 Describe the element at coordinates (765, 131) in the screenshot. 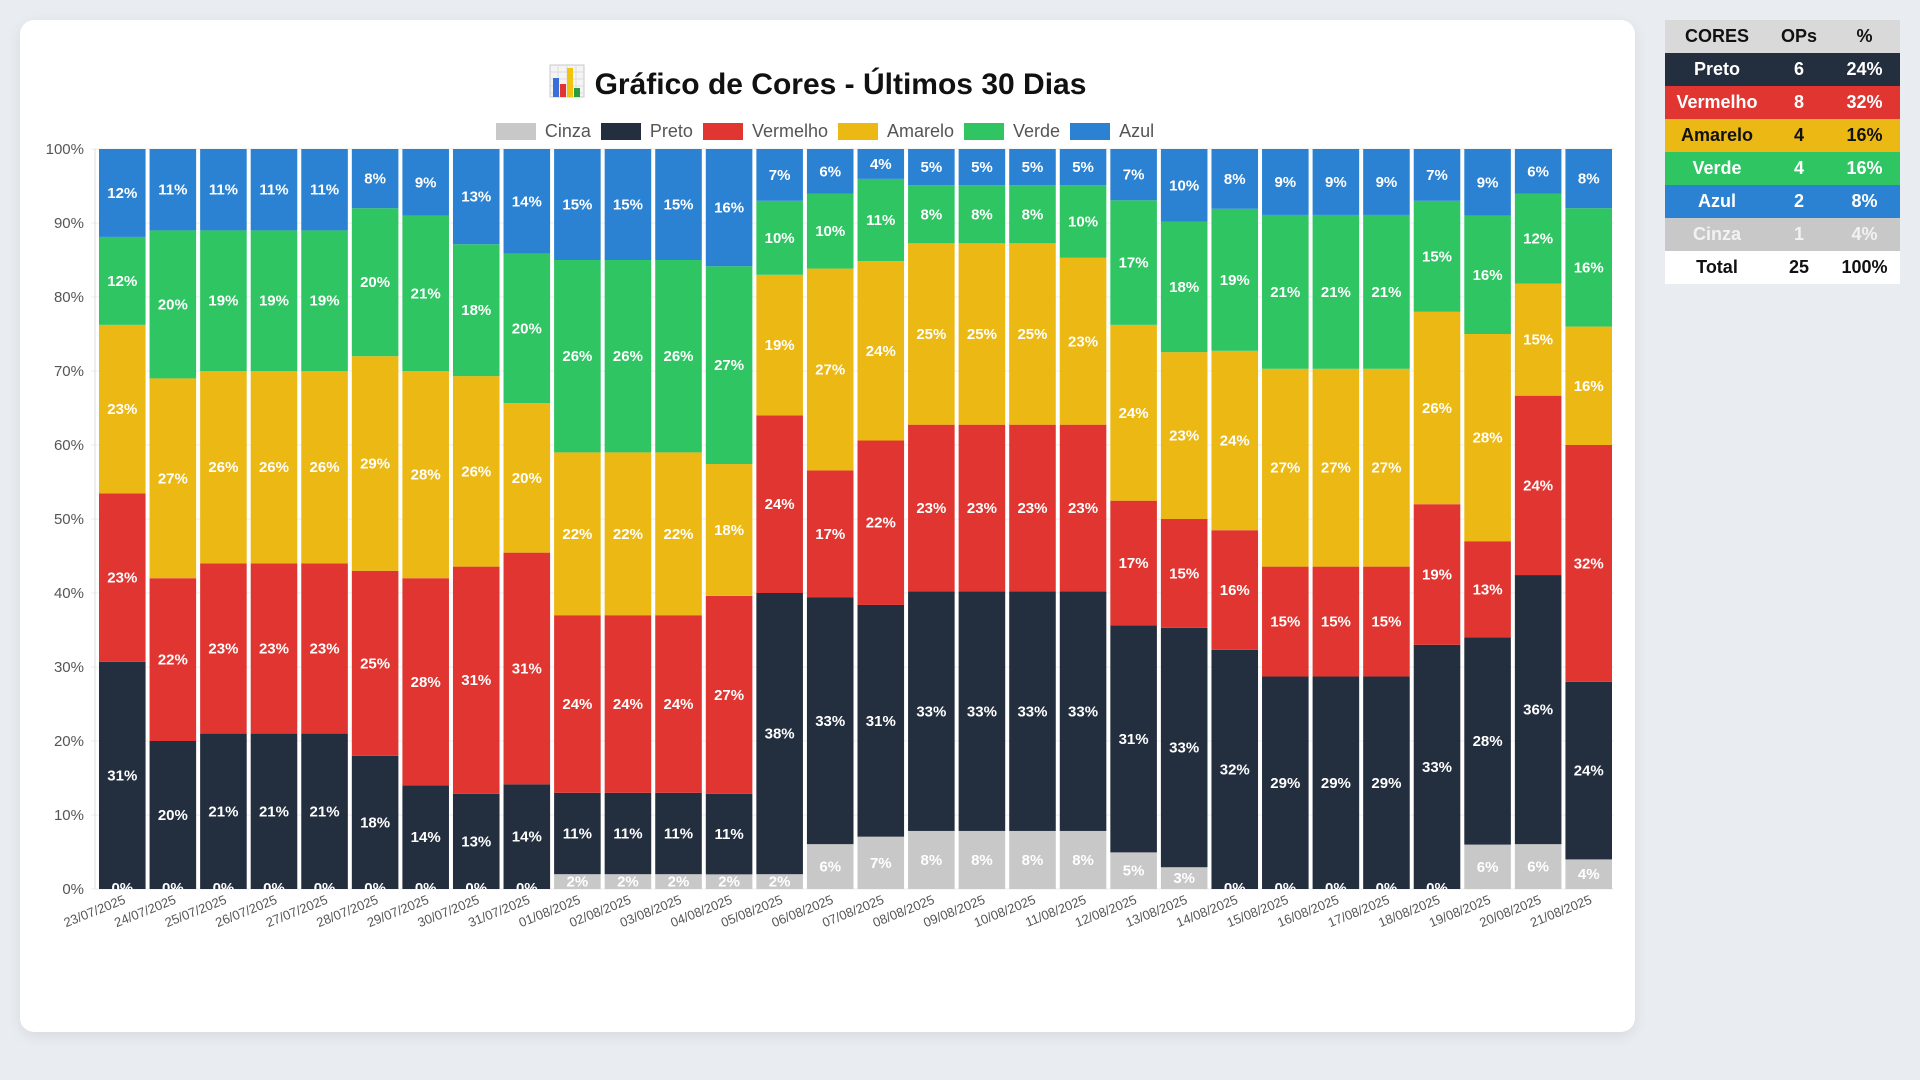

I see `legend-item-vermelho: Vermelho` at that location.